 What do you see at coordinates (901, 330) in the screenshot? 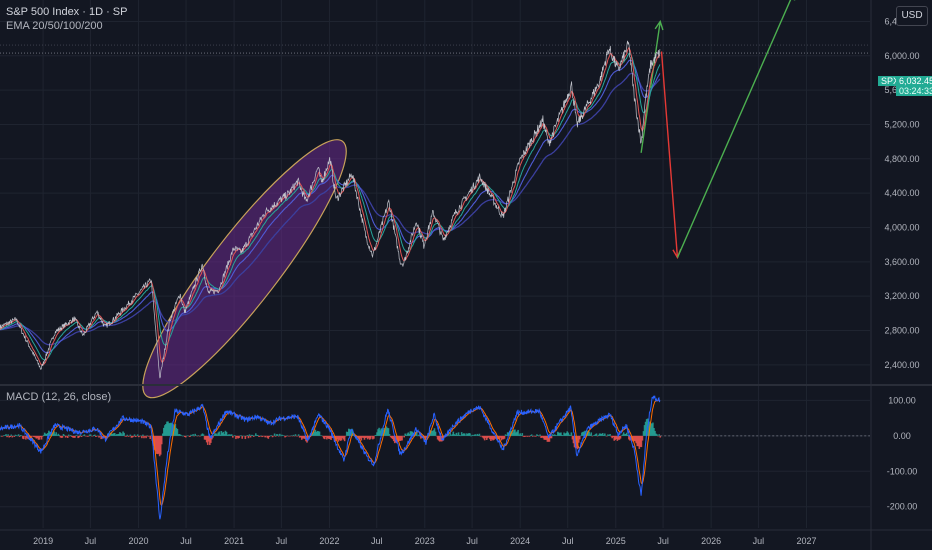
I see `price-axis-tick-label: 2,800.00` at bounding box center [901, 330].